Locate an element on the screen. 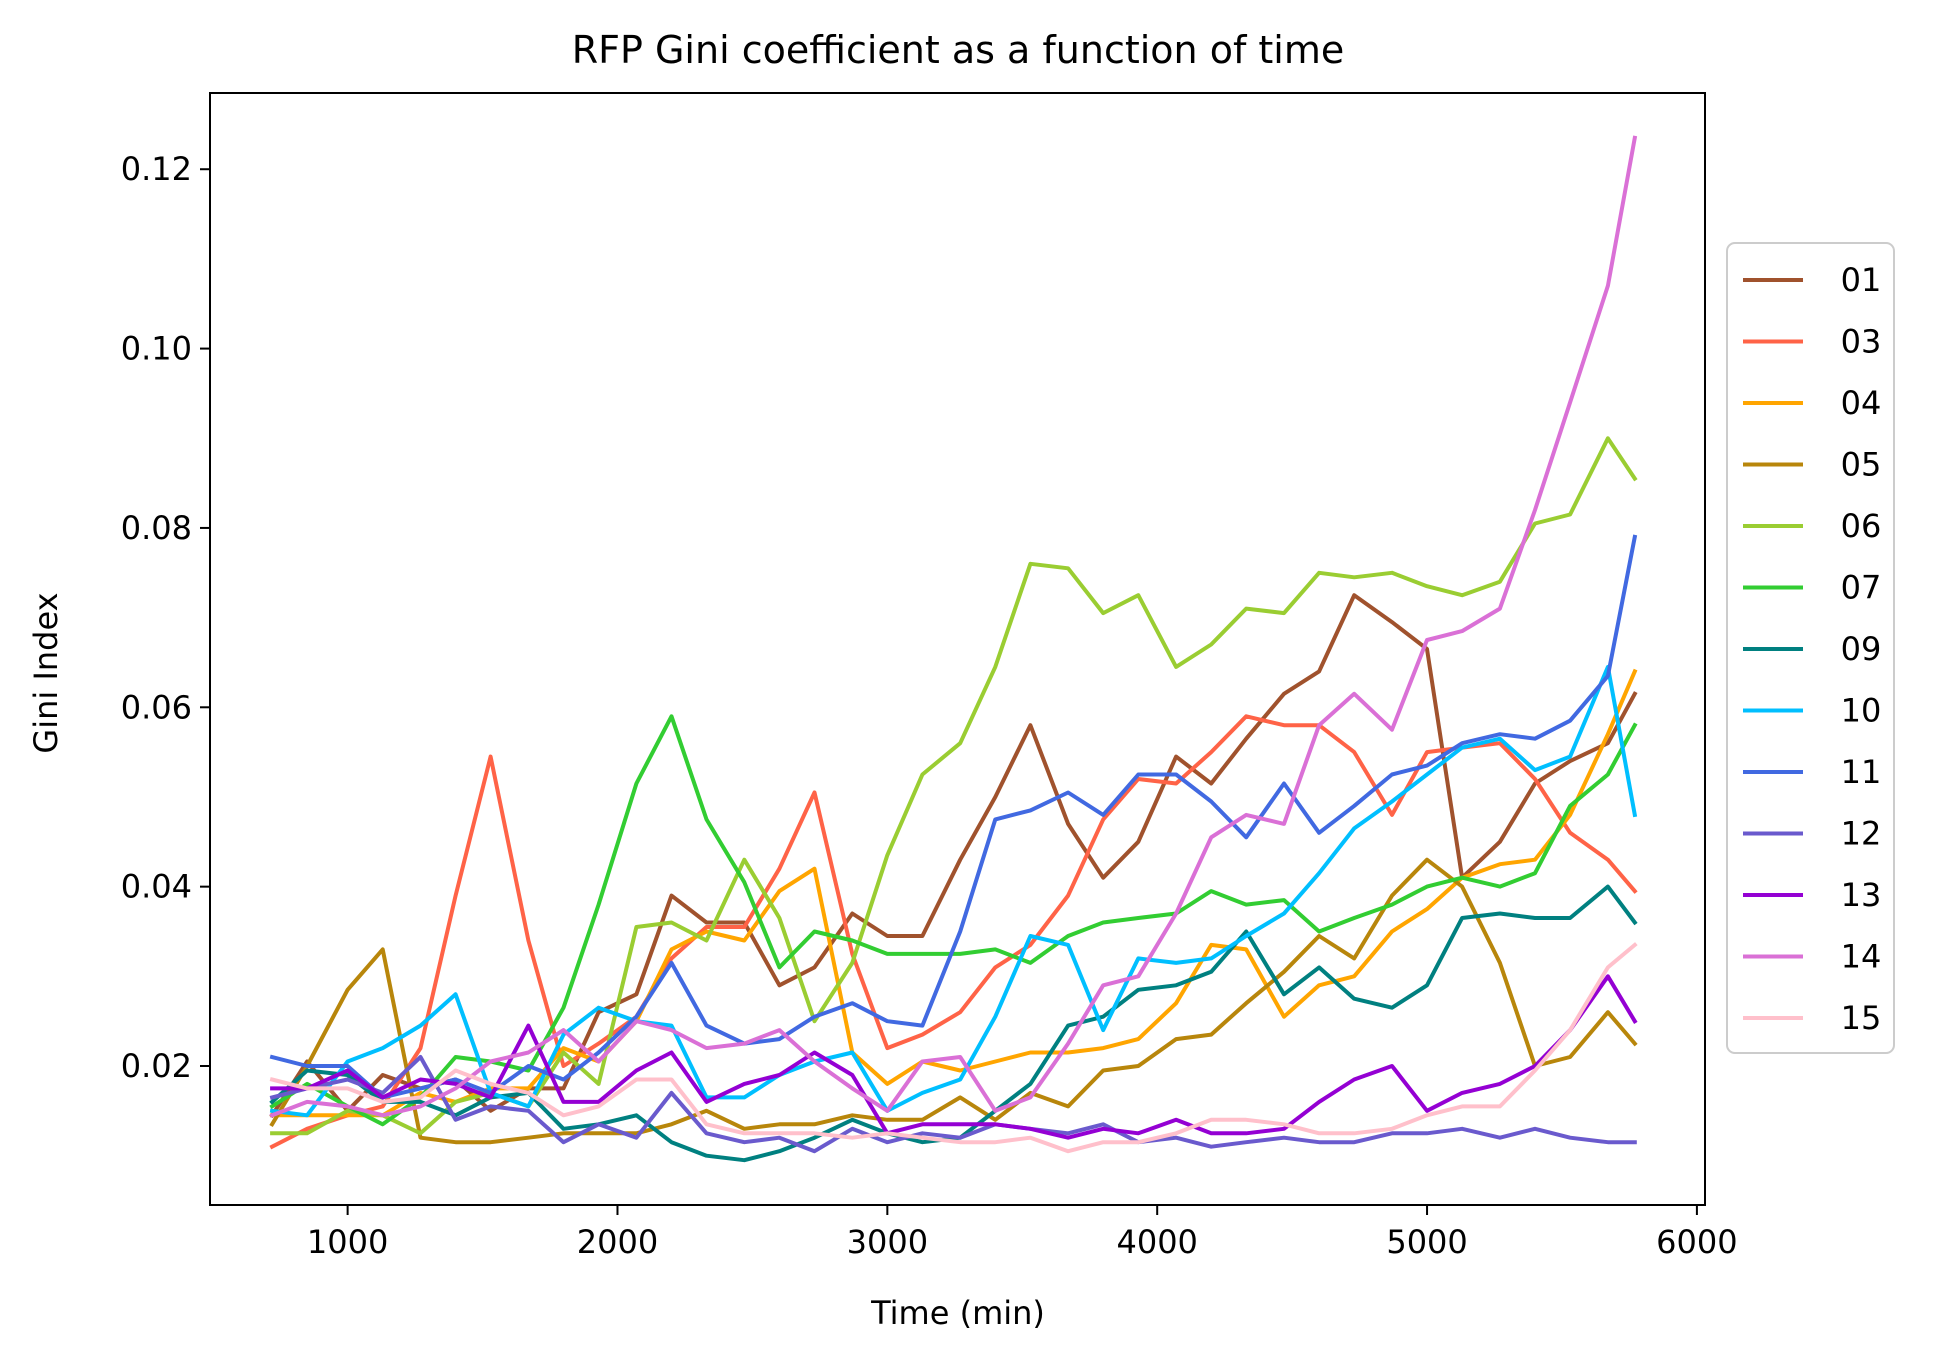 Image resolution: width=1950 pixels, height=1357 pixels. legend-label-13: 13 is located at coordinates (1861, 895).